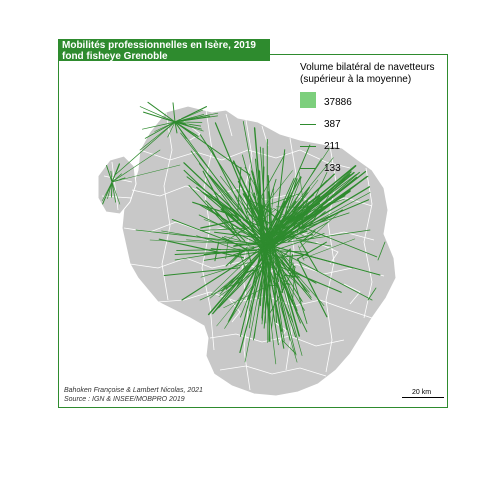 This screenshot has width=480, height=480. Describe the element at coordinates (356, 79) in the screenshot. I see `legend-title-line-2: (supérieur à la moyenne)` at that location.